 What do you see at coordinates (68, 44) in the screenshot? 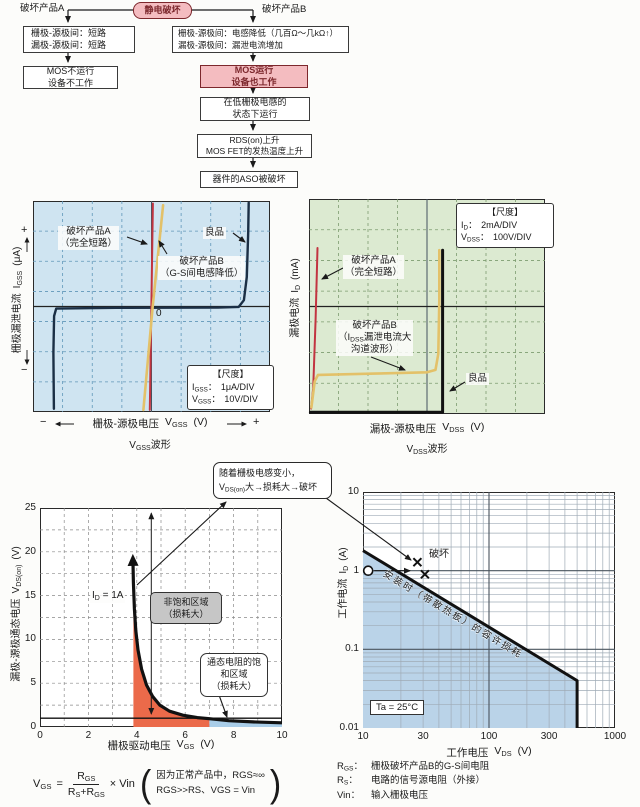
I see `box-a1-line2: 漏极-源极间：短路` at bounding box center [68, 44].